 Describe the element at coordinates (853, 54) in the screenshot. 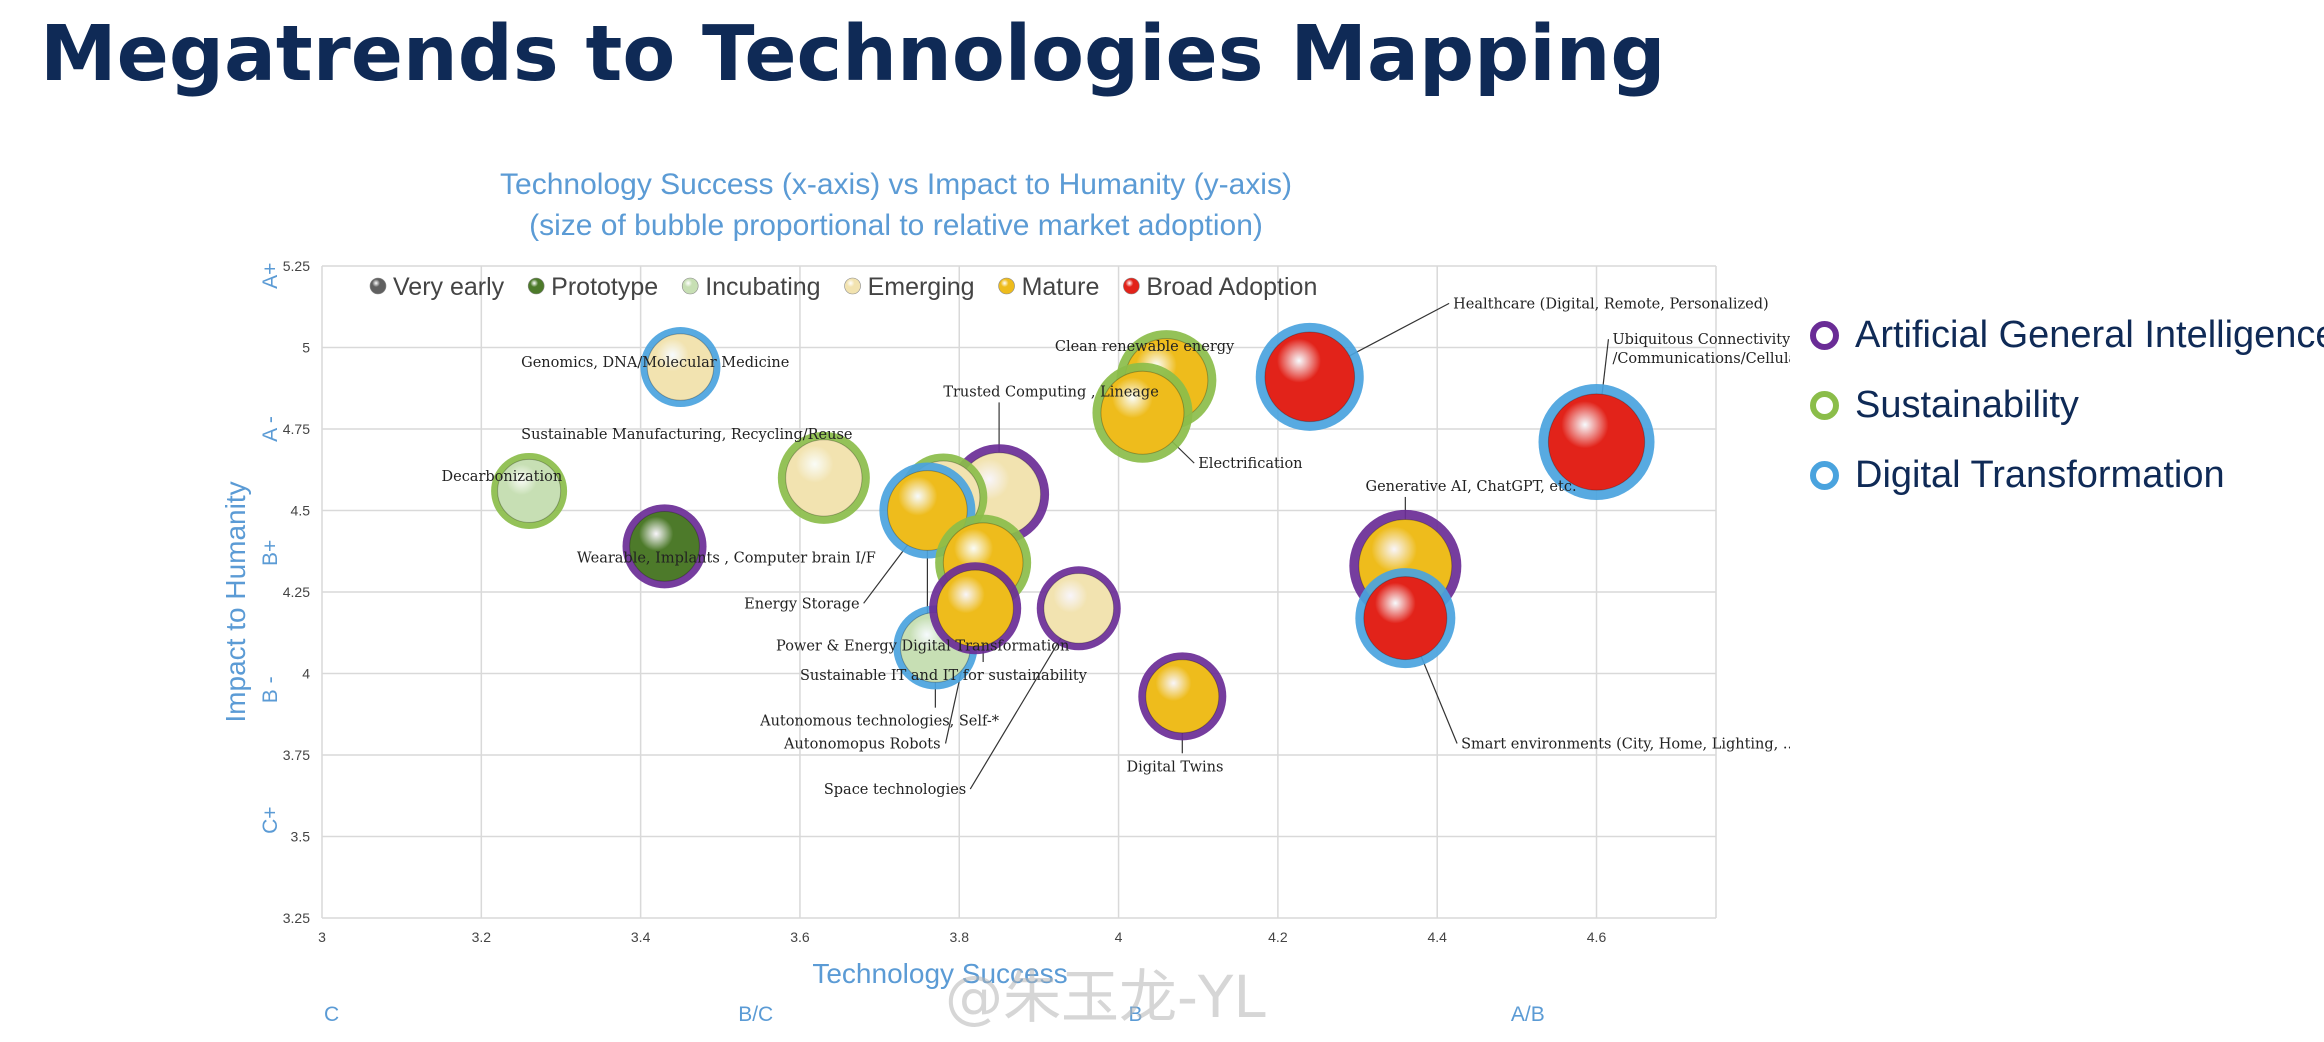

I see `page-title: Megatrends to Technologies Mapping` at that location.